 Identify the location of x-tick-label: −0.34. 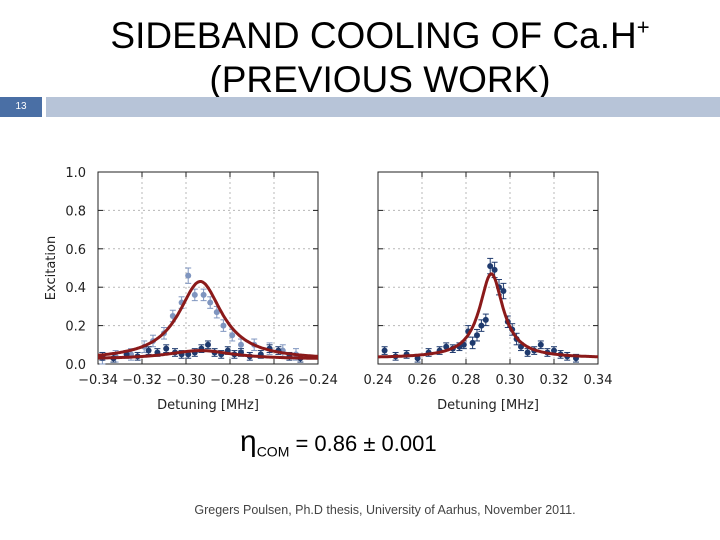
(98, 380).